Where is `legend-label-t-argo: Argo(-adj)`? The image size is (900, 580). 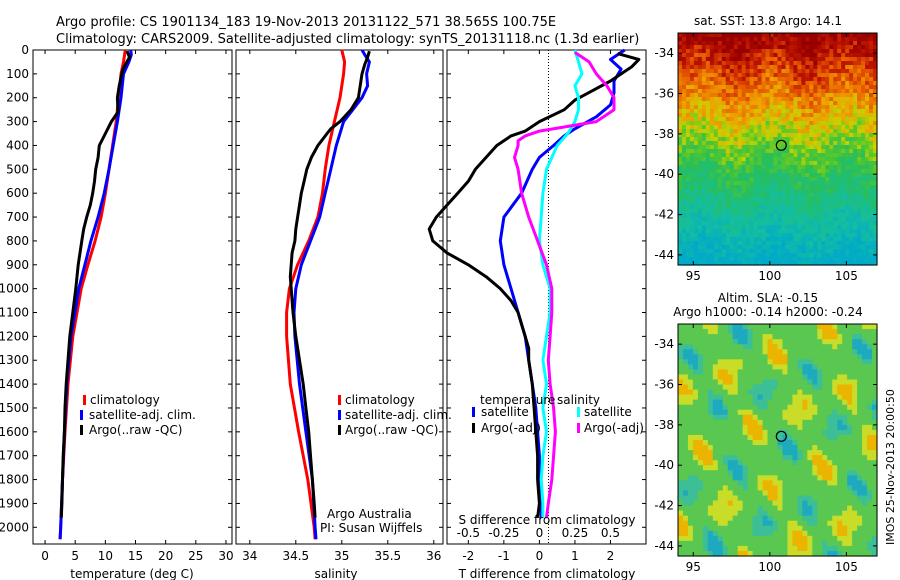 legend-label-t-argo: Argo(-adj) is located at coordinates (511, 428).